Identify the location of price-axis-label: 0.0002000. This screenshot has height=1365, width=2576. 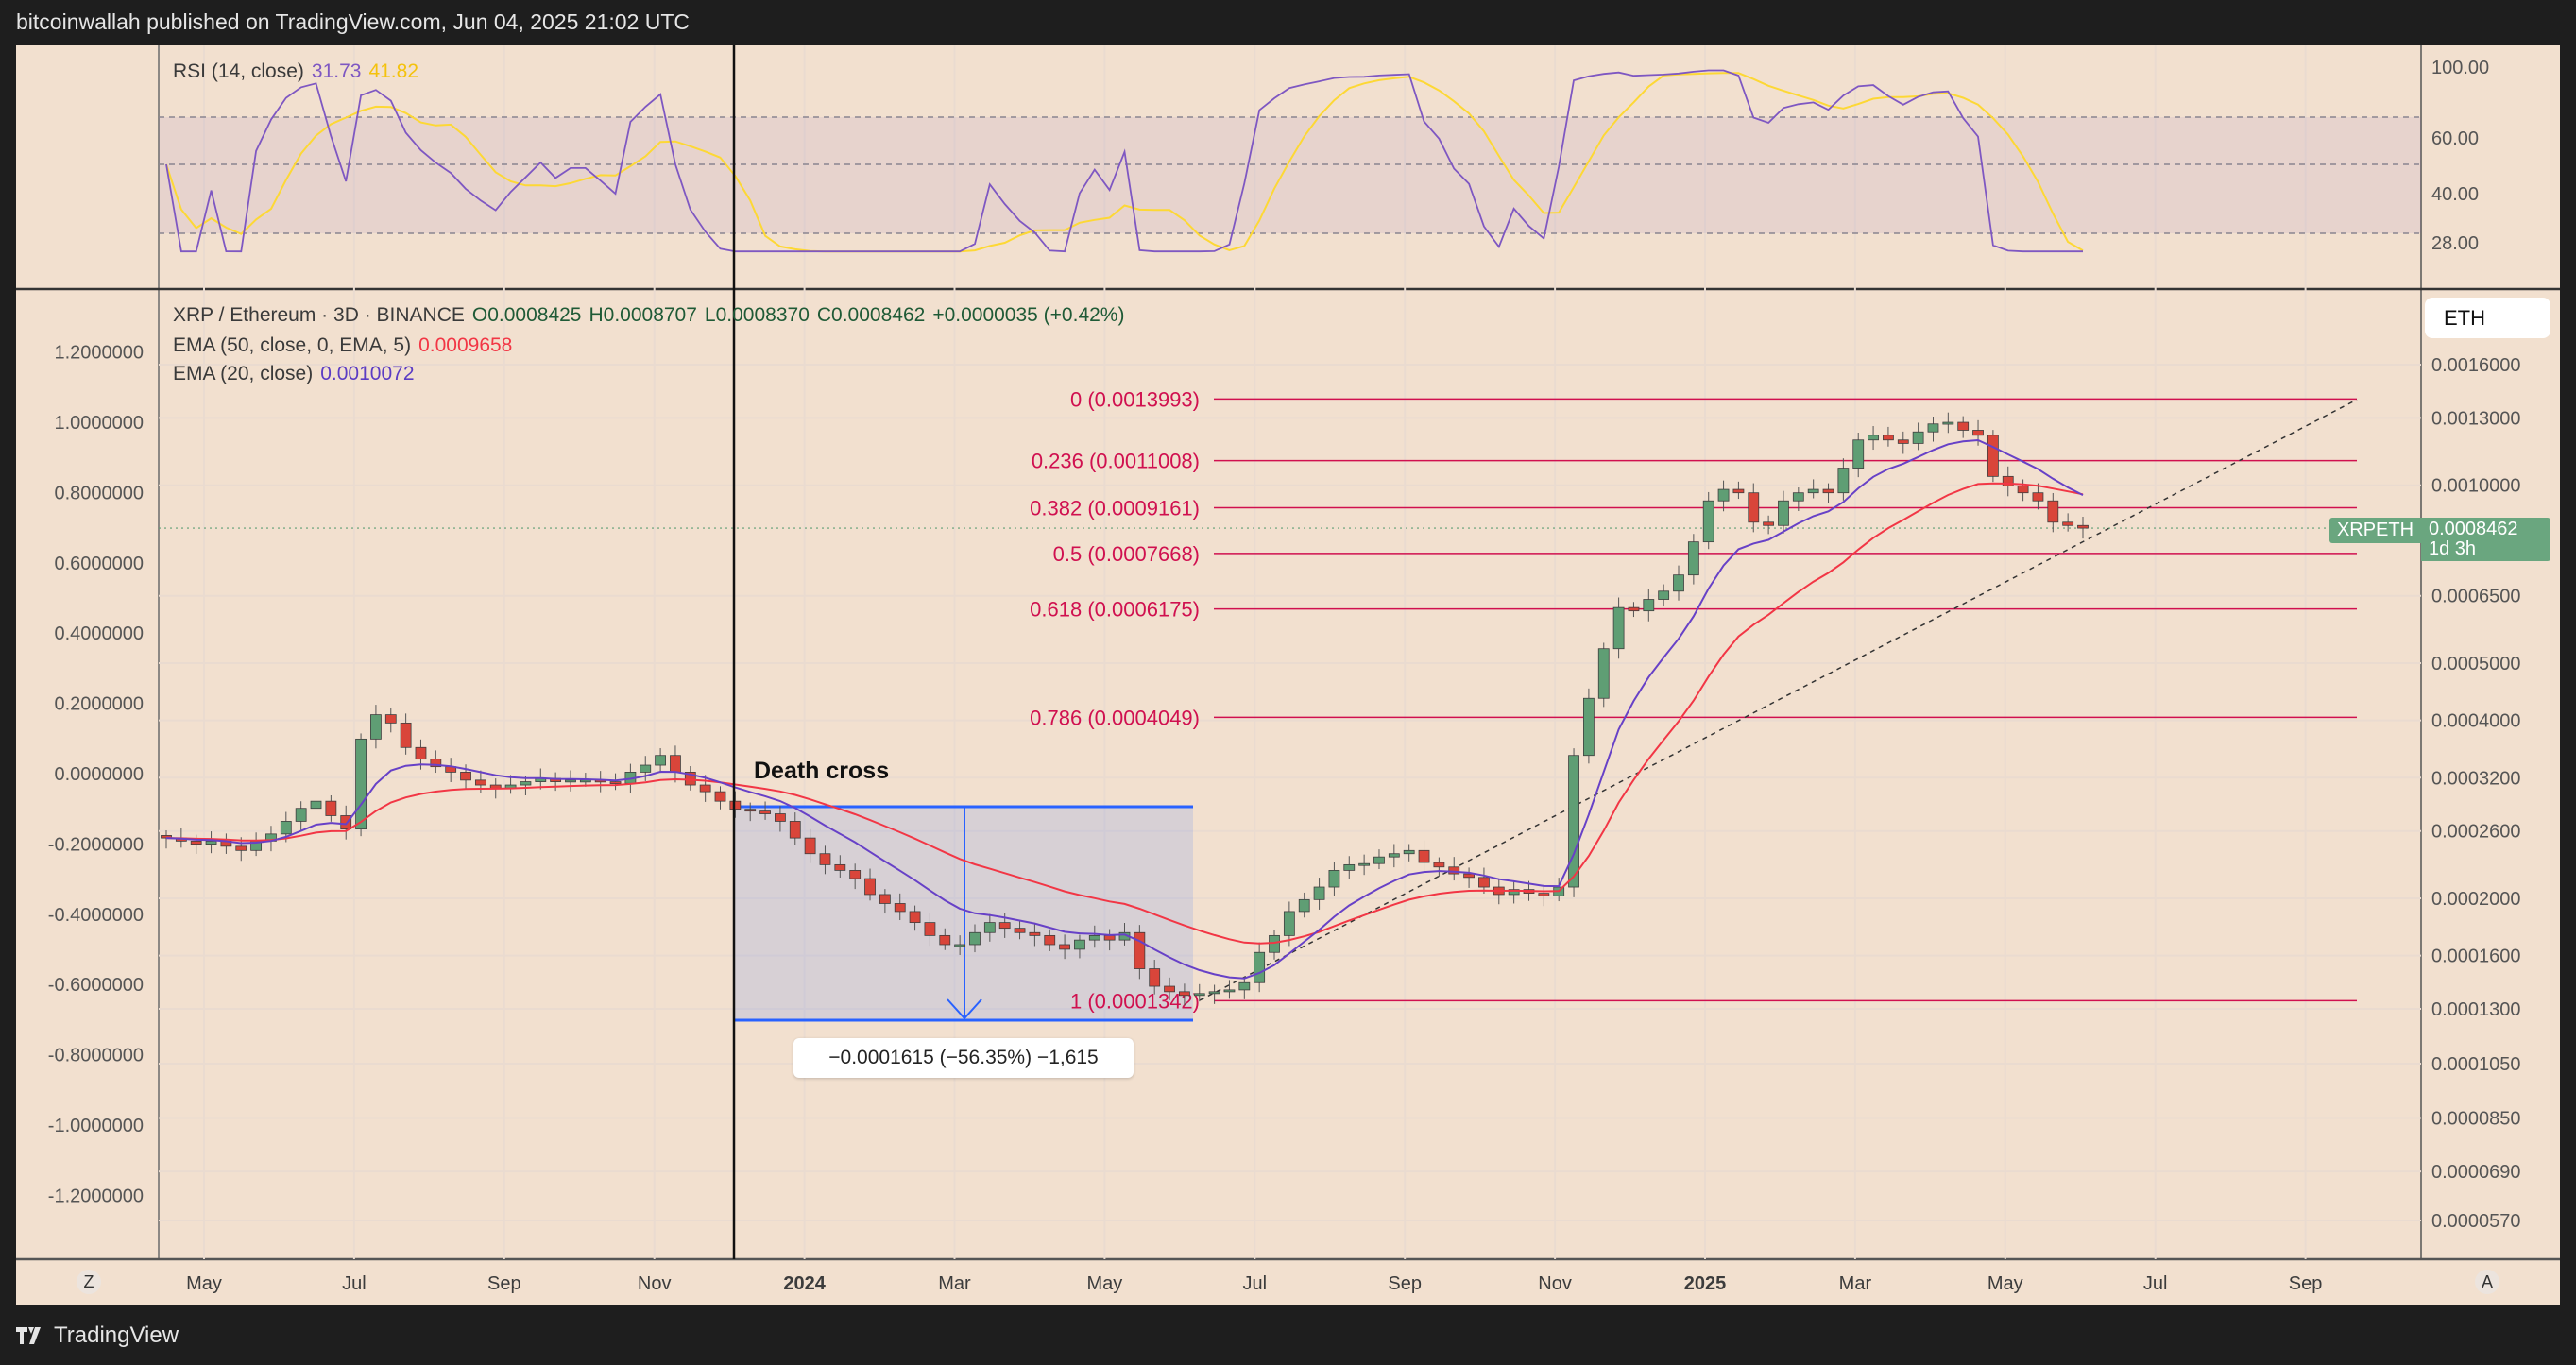
(2476, 899).